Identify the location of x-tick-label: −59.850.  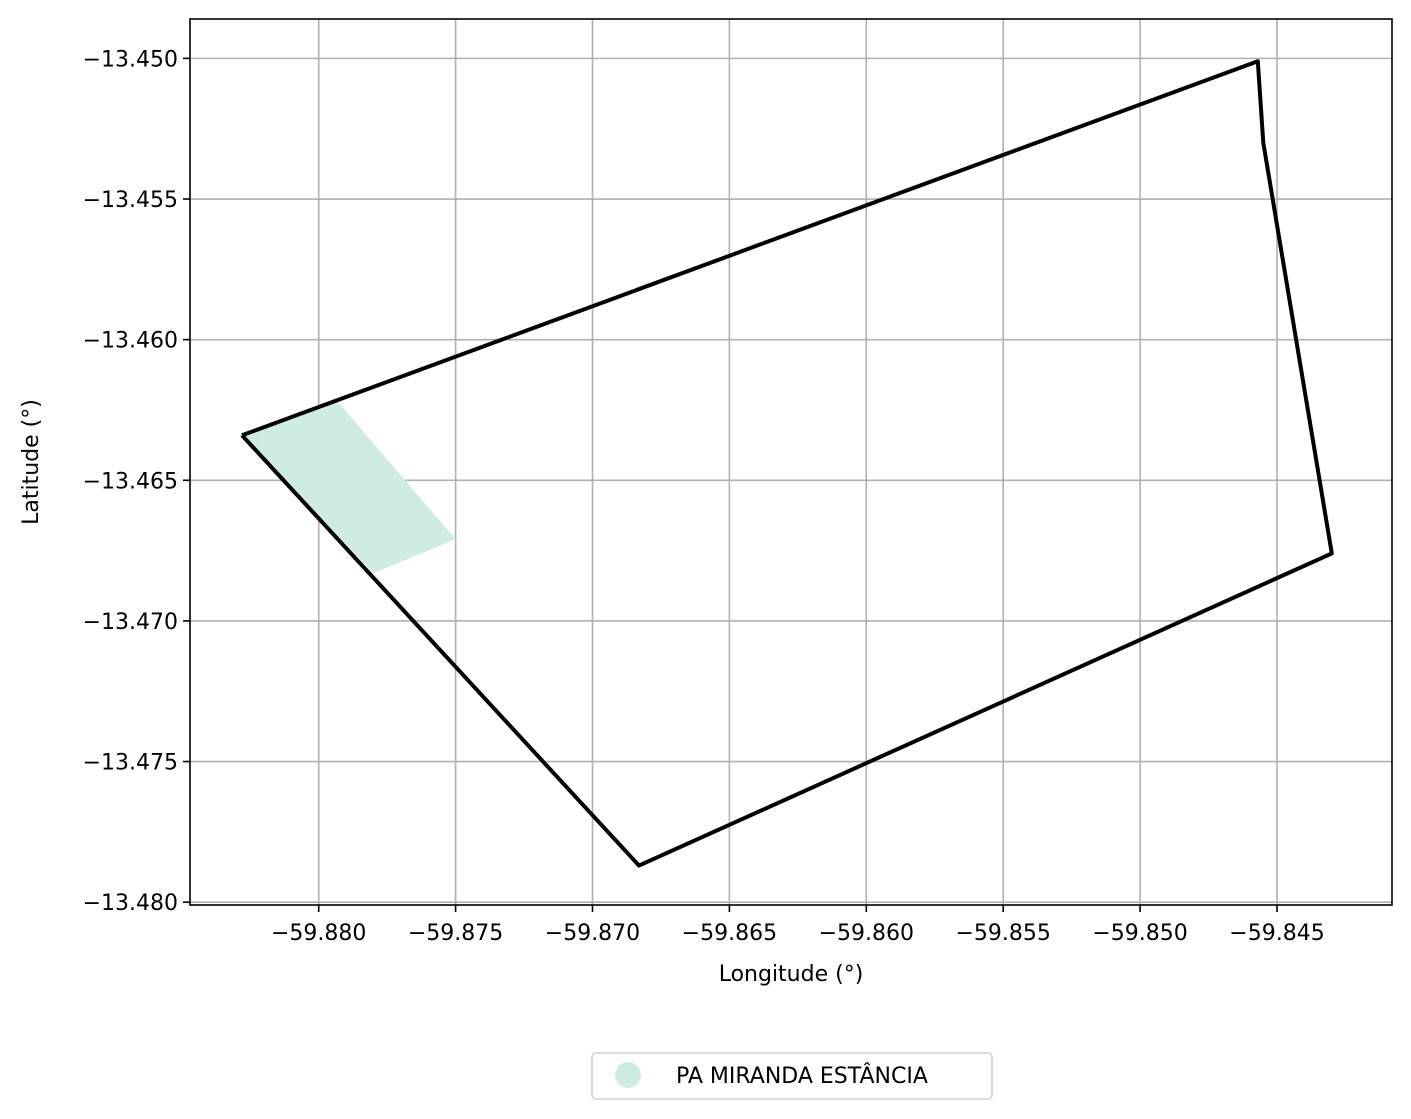
(1139, 933).